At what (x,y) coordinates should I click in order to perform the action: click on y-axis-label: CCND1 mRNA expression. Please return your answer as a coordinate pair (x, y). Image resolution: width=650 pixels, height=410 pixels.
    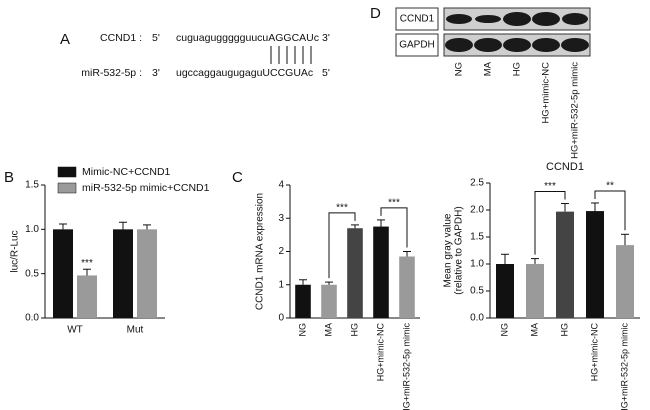
    Looking at the image, I should click on (260, 251).